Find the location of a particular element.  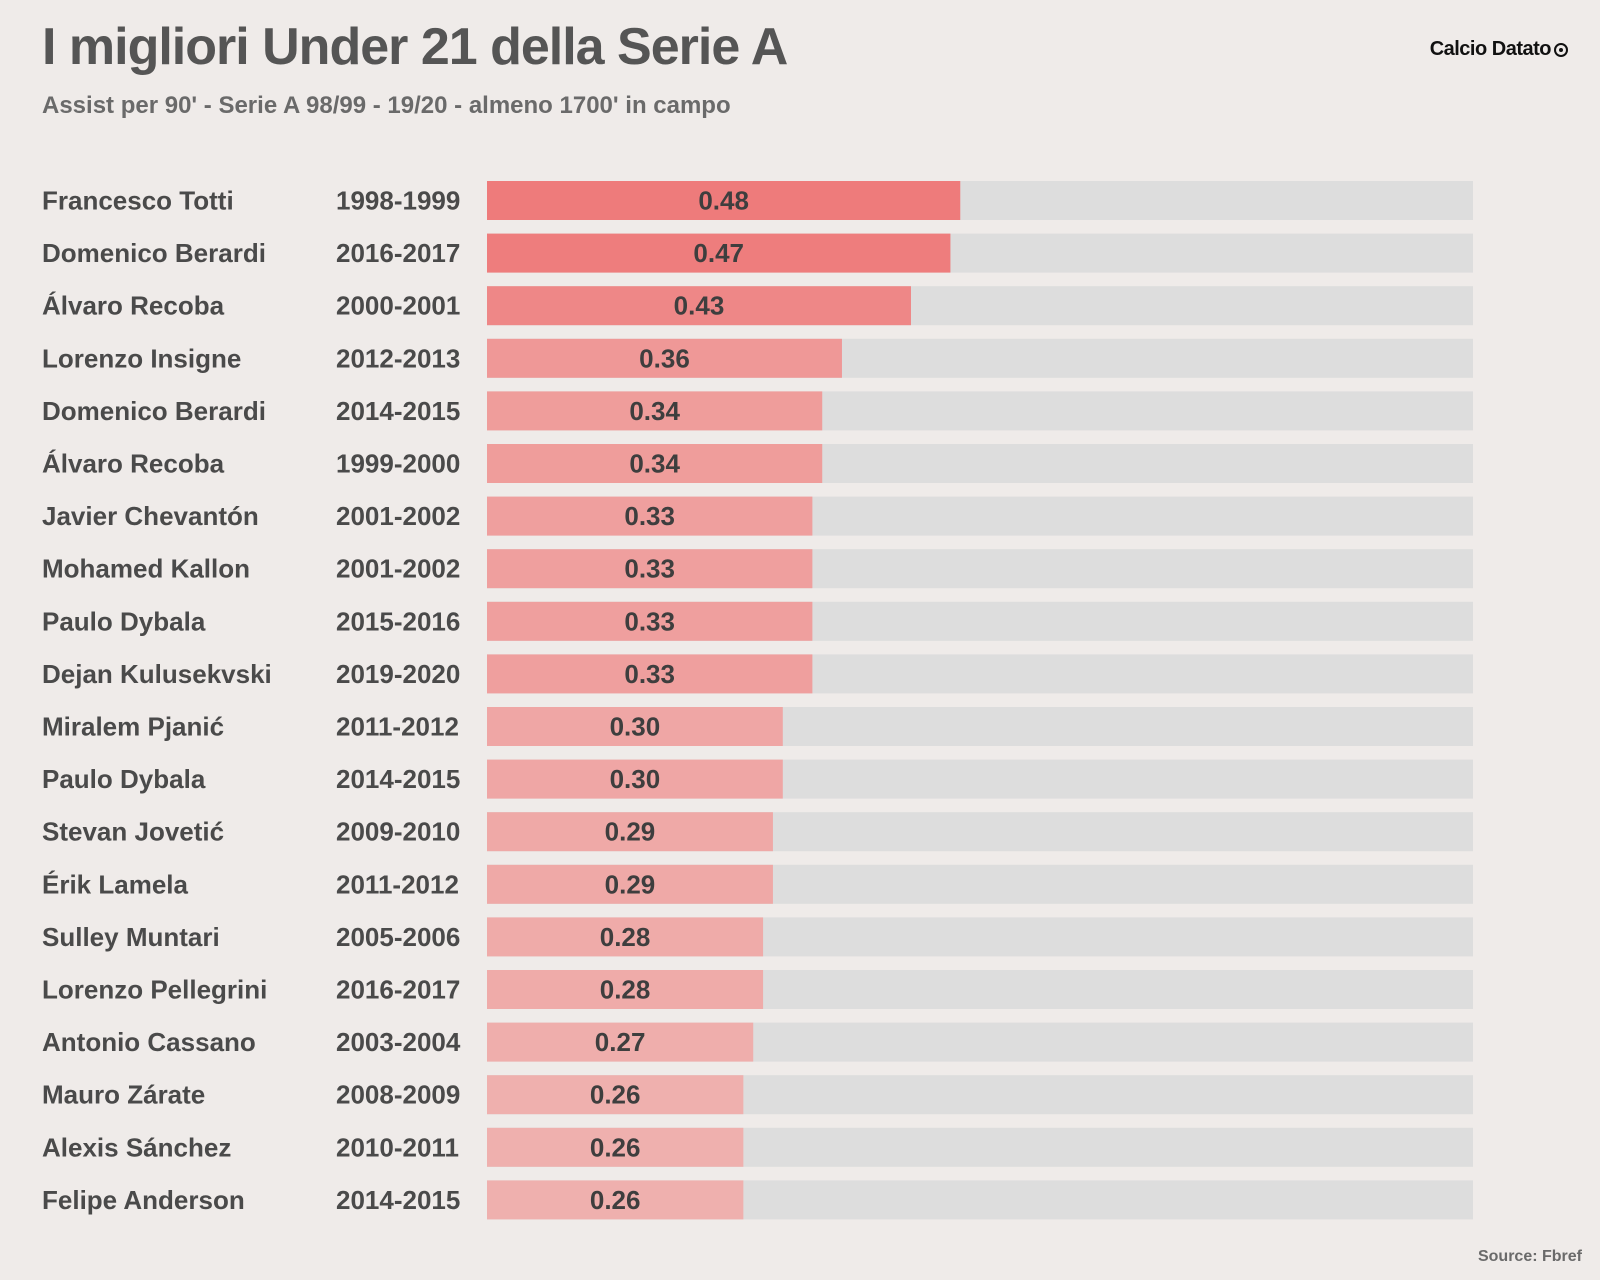

soccer-ball-icon is located at coordinates (1561, 49).